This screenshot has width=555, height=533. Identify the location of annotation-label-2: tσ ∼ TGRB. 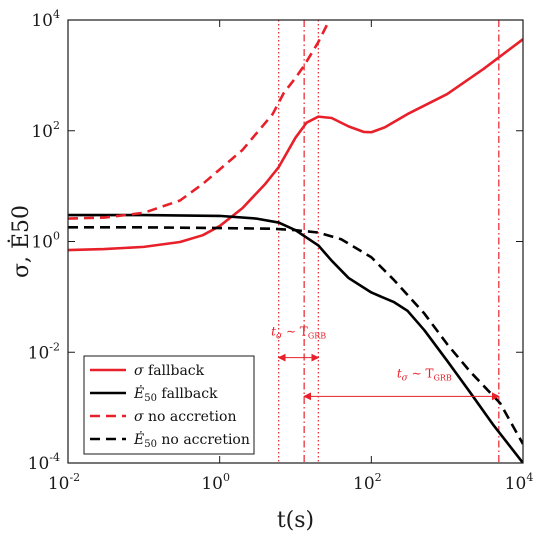
(424, 374).